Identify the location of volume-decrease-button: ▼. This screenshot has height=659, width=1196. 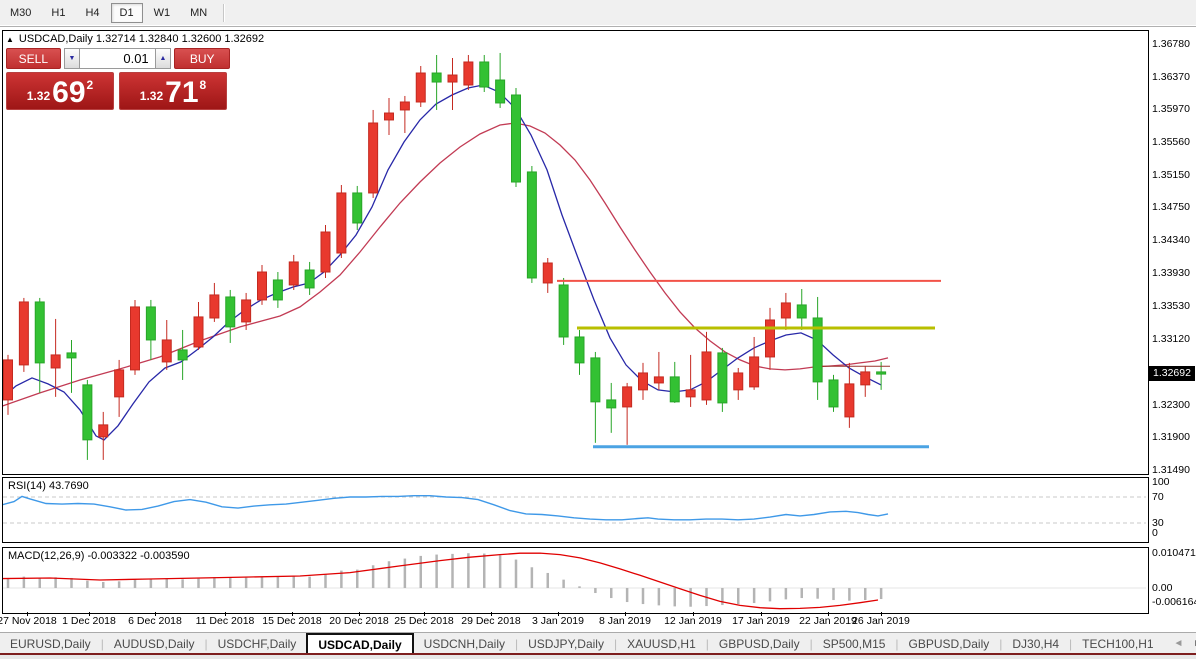
(72, 58).